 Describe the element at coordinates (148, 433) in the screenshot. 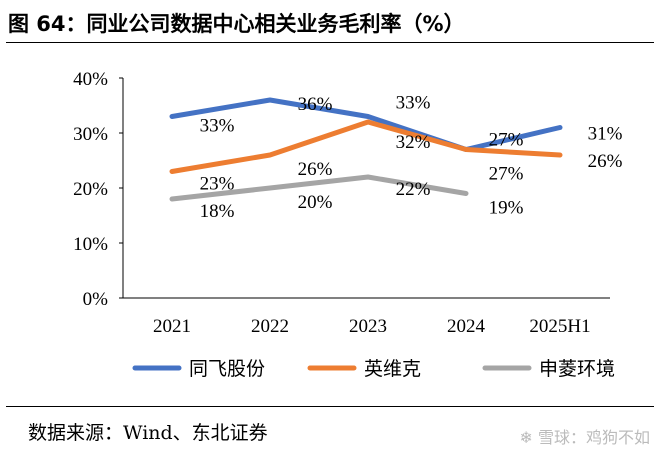

I see `source-note: 数据来源：Wind、东北证券` at that location.